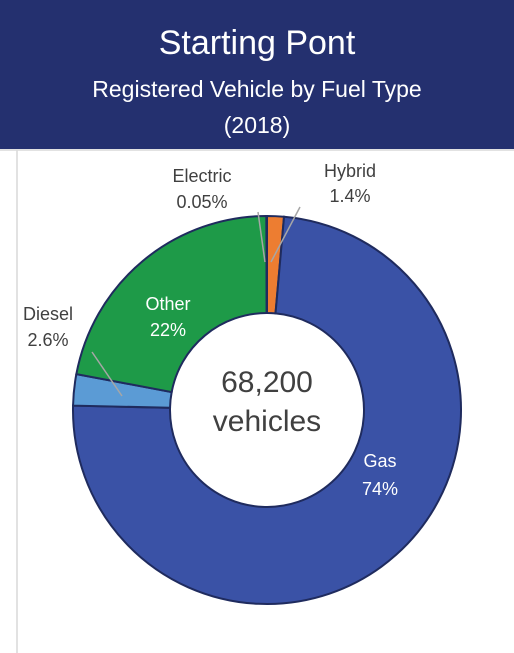 This screenshot has height=653, width=514. What do you see at coordinates (47, 340) in the screenshot?
I see `value-label: 2.6%` at bounding box center [47, 340].